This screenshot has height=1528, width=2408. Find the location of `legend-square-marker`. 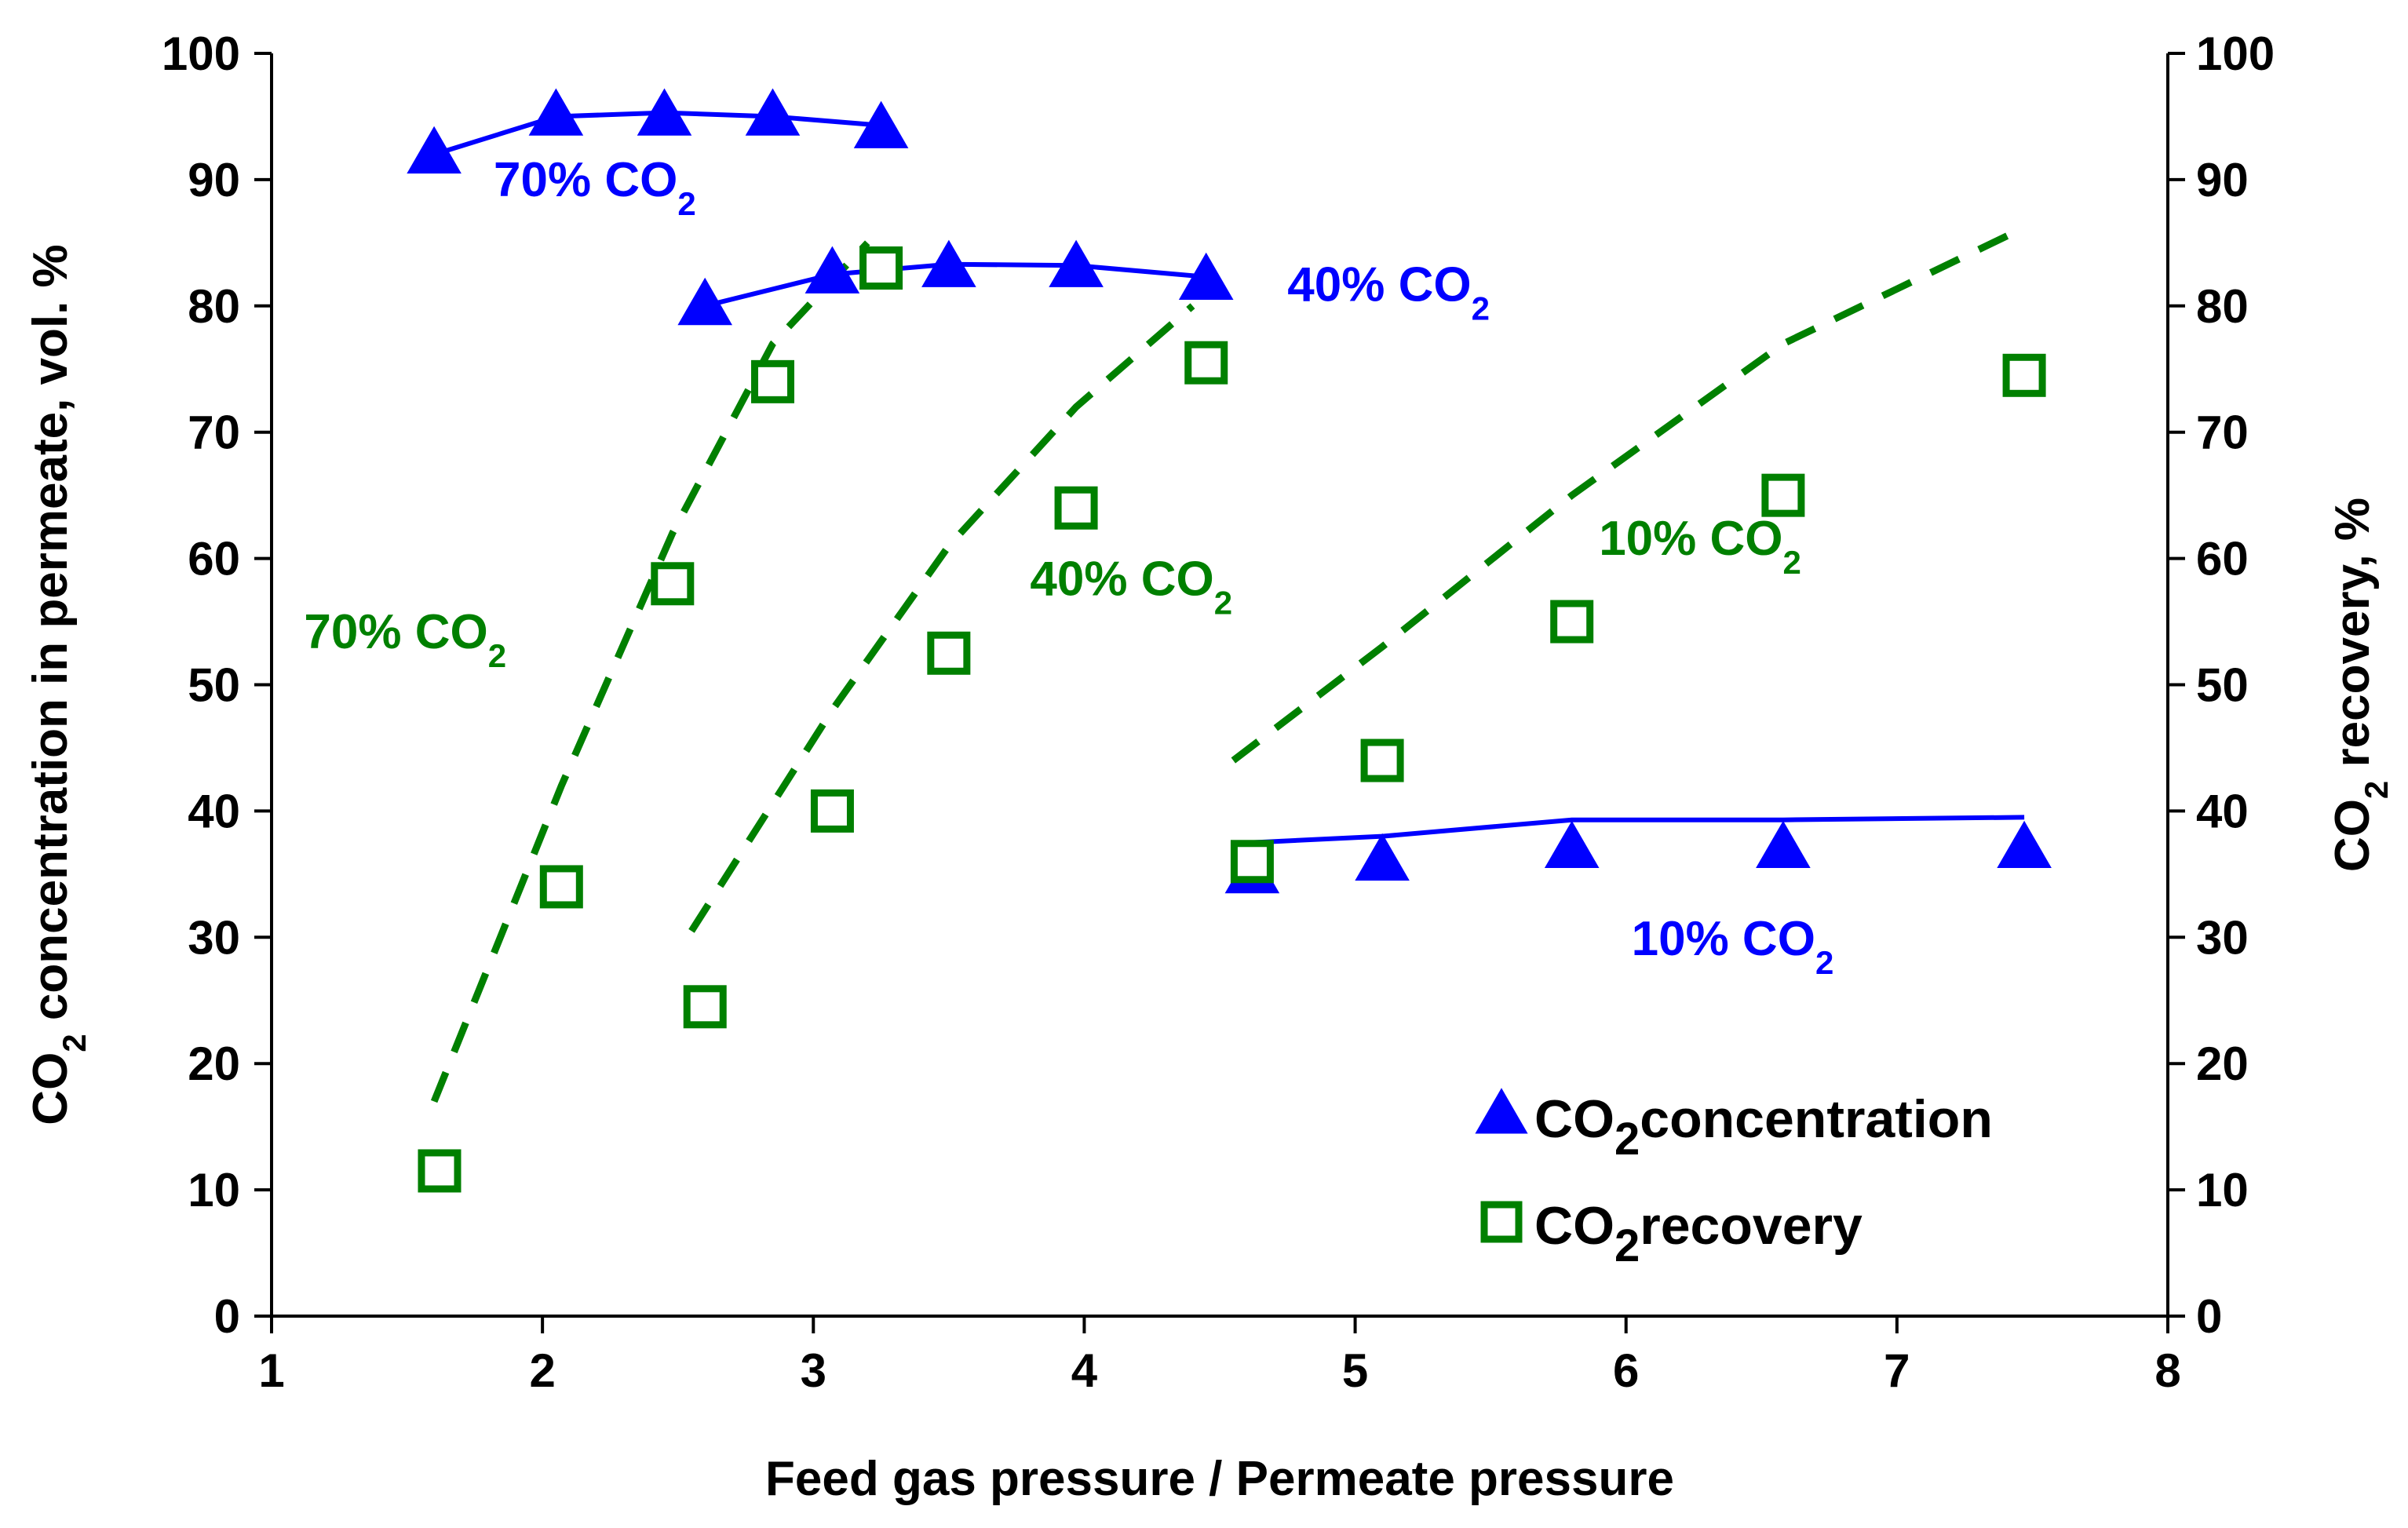

legend-square-marker is located at coordinates (1501, 1222).